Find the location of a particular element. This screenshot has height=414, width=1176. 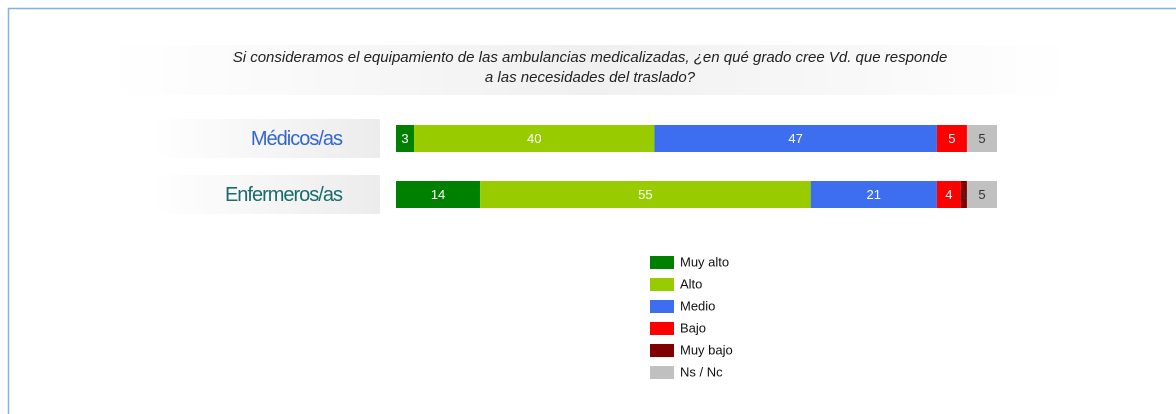

data-label: 47 is located at coordinates (795, 138).